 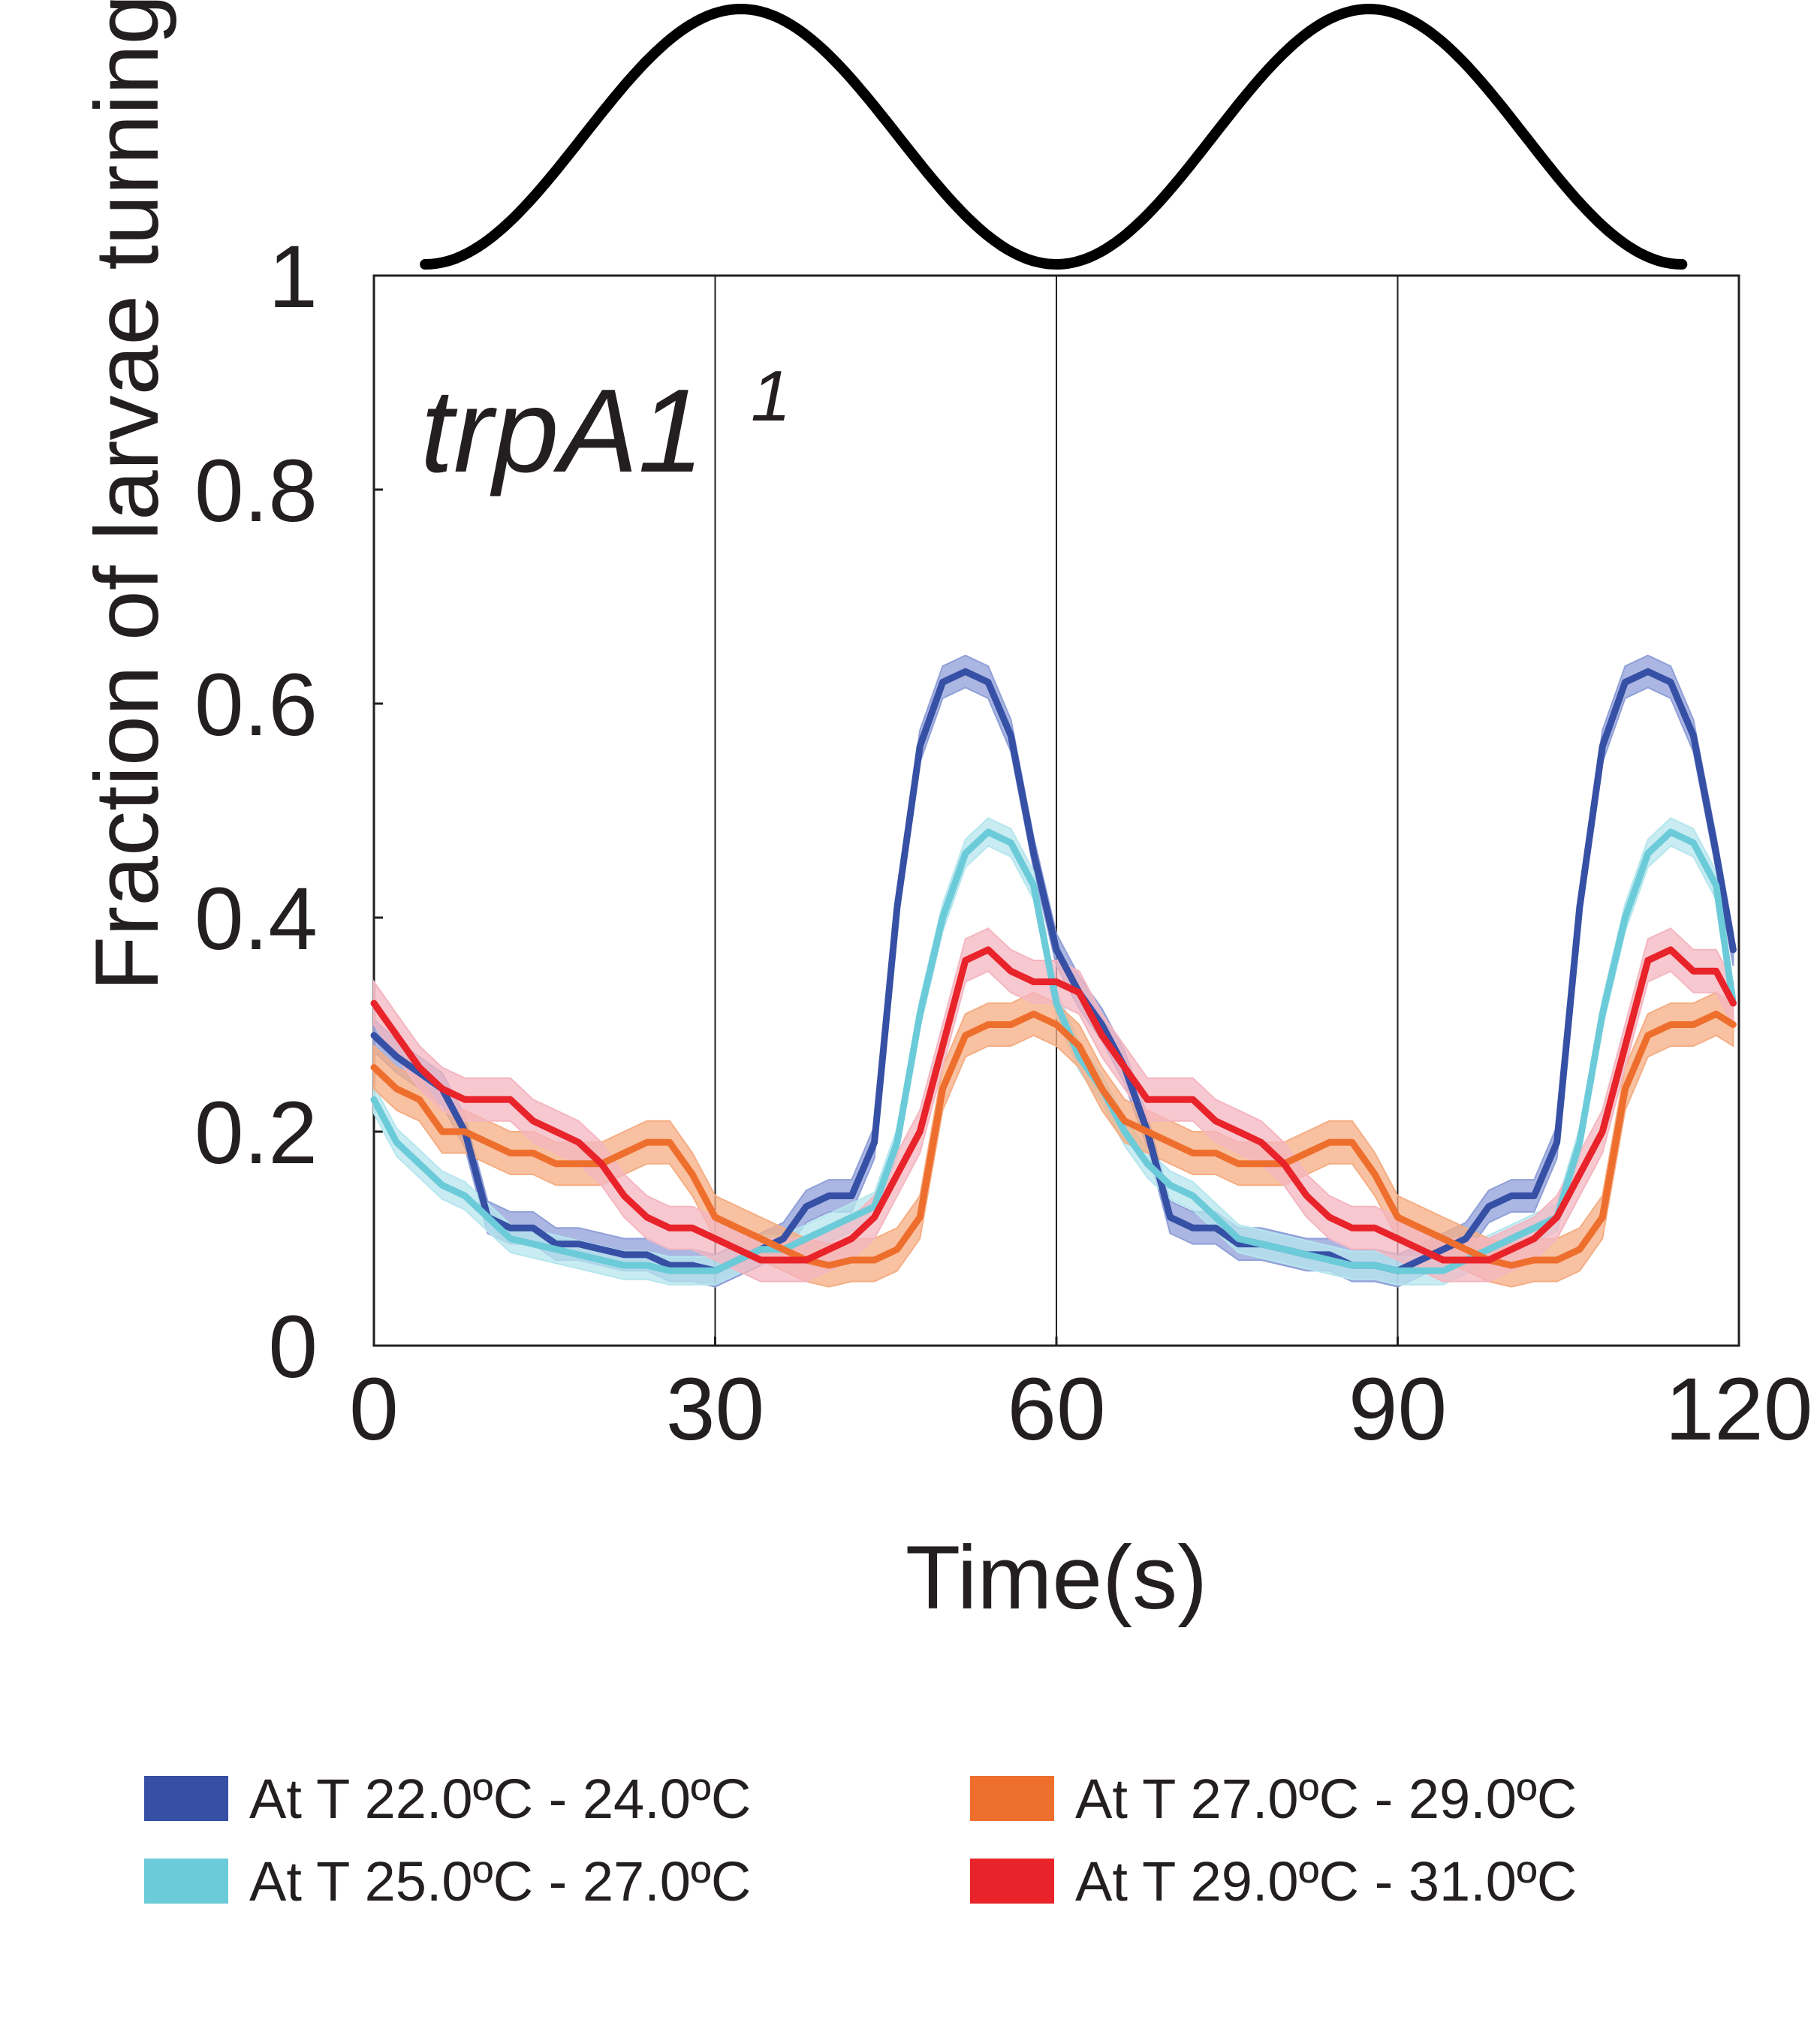 I want to click on x-tick-label: 0, so click(x=374, y=1409).